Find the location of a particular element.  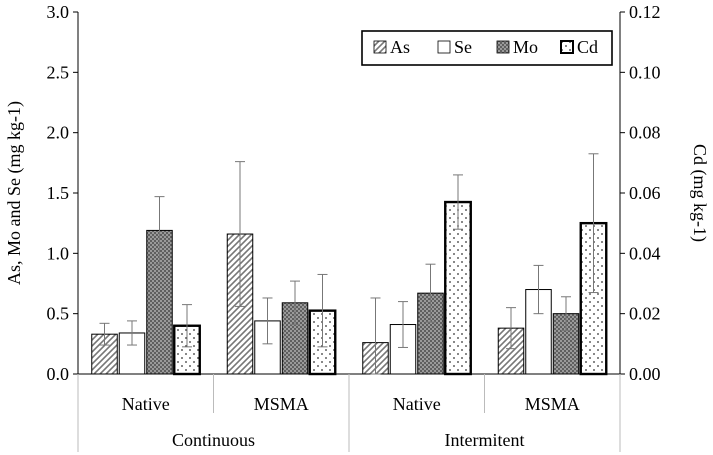

legend-label-mo: Mo is located at coordinates (525, 47).